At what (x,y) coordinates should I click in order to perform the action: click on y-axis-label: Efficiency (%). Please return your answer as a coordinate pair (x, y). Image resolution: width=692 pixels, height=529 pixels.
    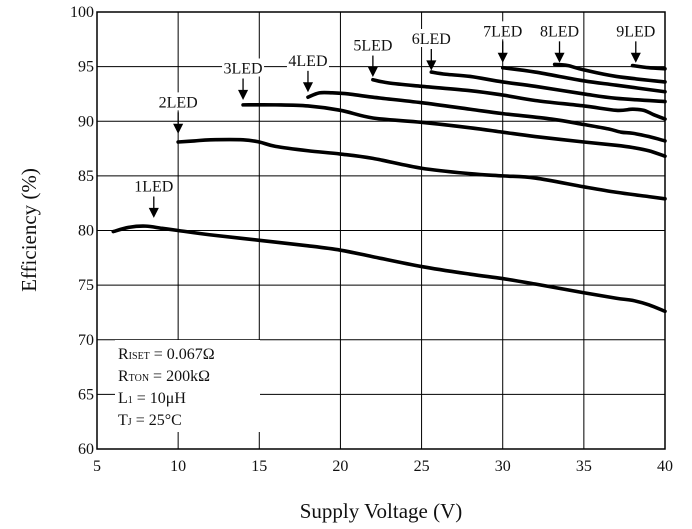
    Looking at the image, I should click on (29, 230).